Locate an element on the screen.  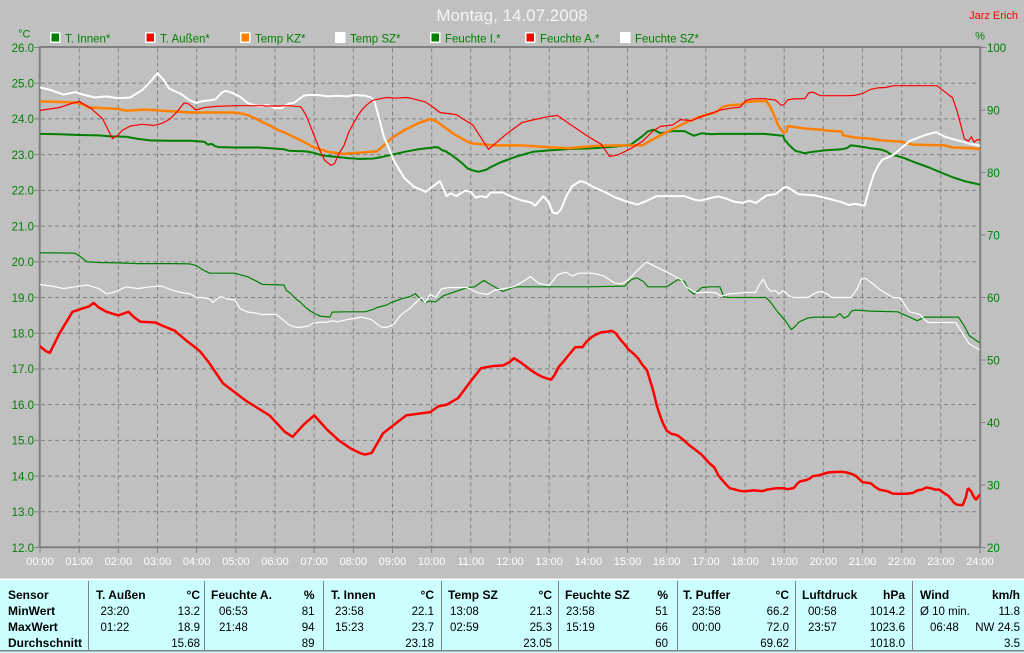
svg-text: 30 is located at coordinates (993, 486).